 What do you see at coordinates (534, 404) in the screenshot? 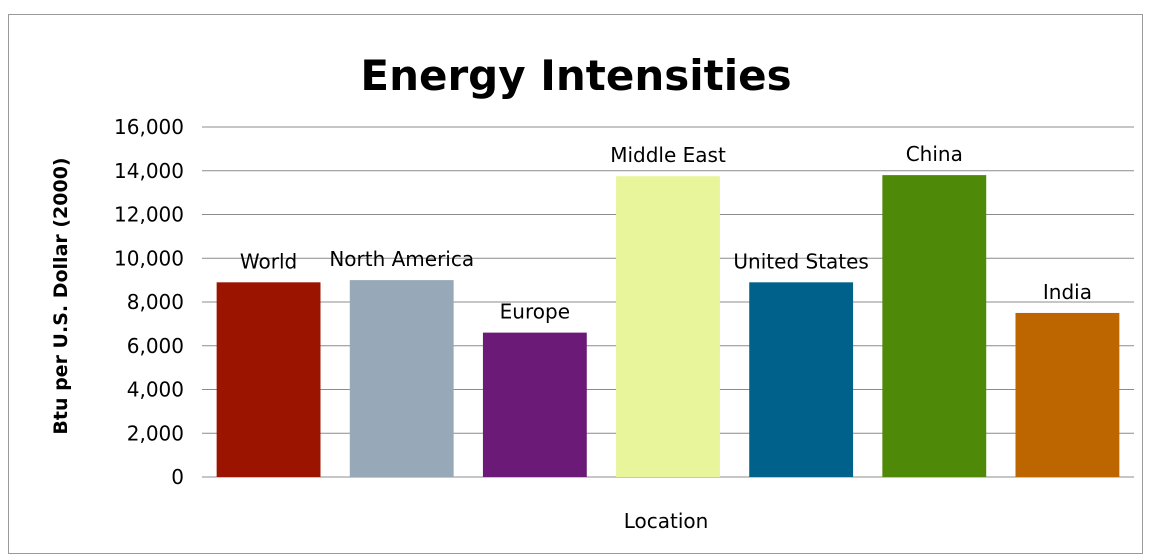
I see `bar-europe` at bounding box center [534, 404].